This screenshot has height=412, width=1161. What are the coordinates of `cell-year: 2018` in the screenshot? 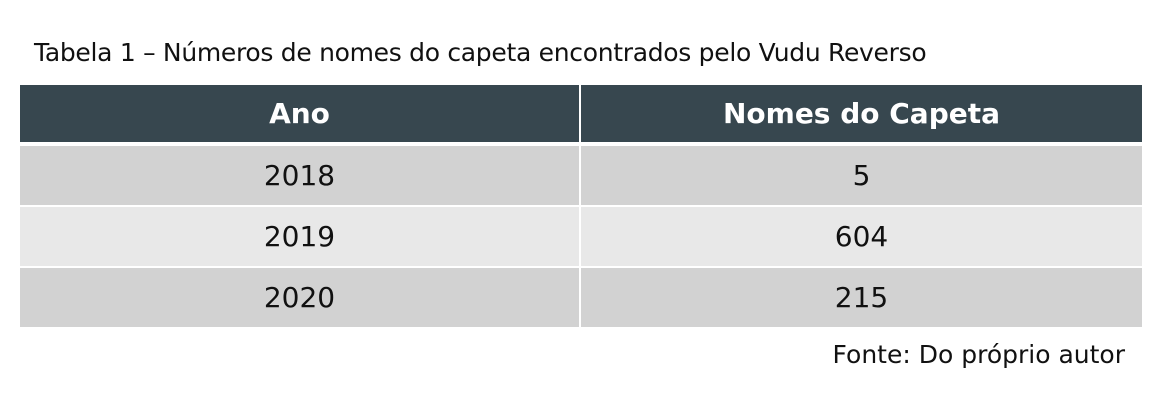 It's located at (300, 175).